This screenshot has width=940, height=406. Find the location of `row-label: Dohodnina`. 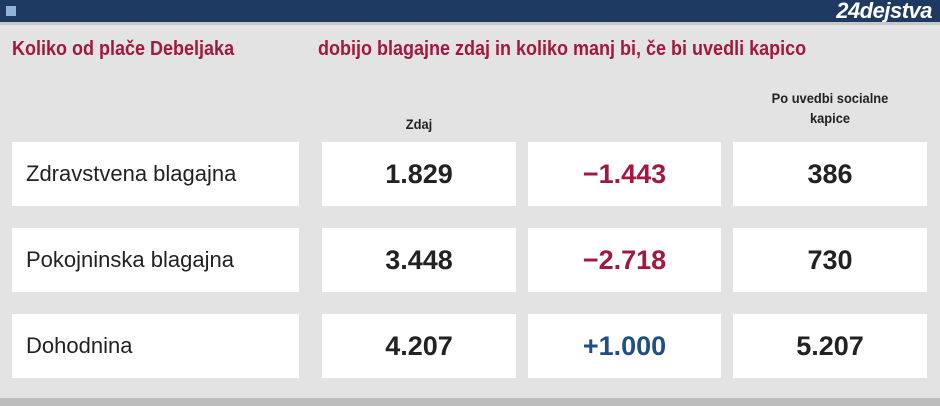

row-label: Dohodnina is located at coordinates (155, 346).